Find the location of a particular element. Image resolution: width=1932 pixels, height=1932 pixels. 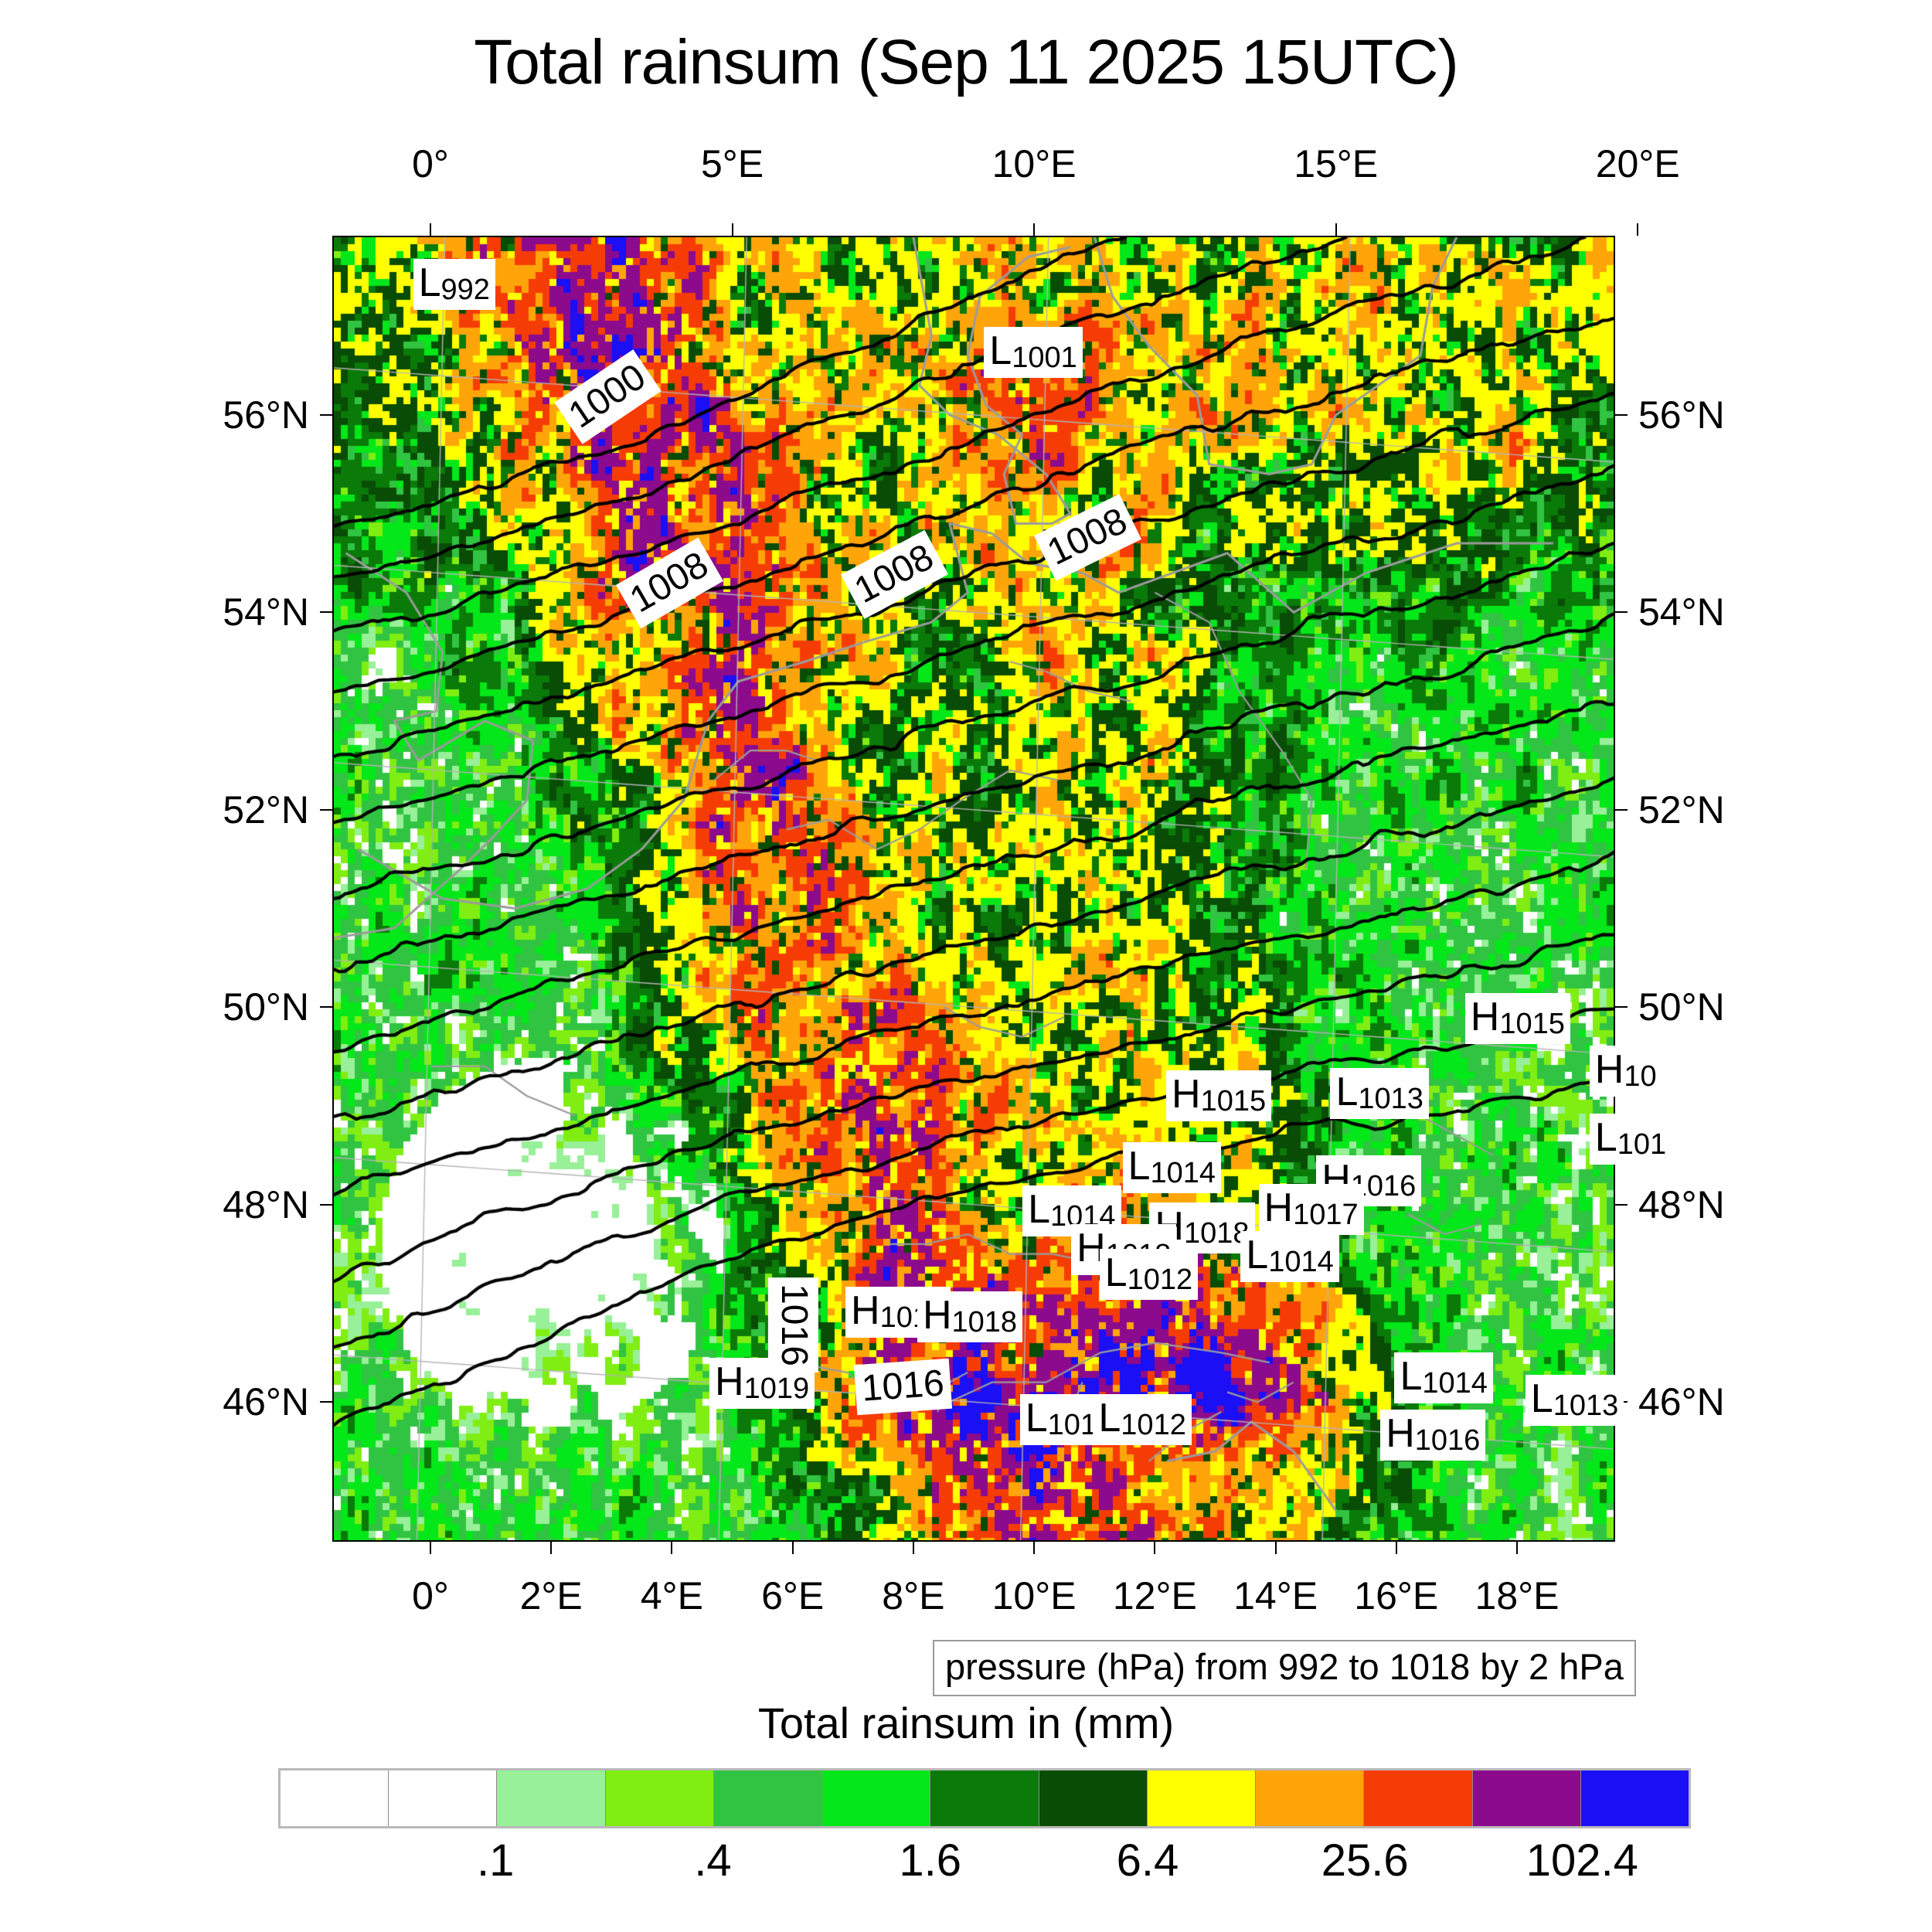

lon-label-top-1: 5°E is located at coordinates (732, 163).